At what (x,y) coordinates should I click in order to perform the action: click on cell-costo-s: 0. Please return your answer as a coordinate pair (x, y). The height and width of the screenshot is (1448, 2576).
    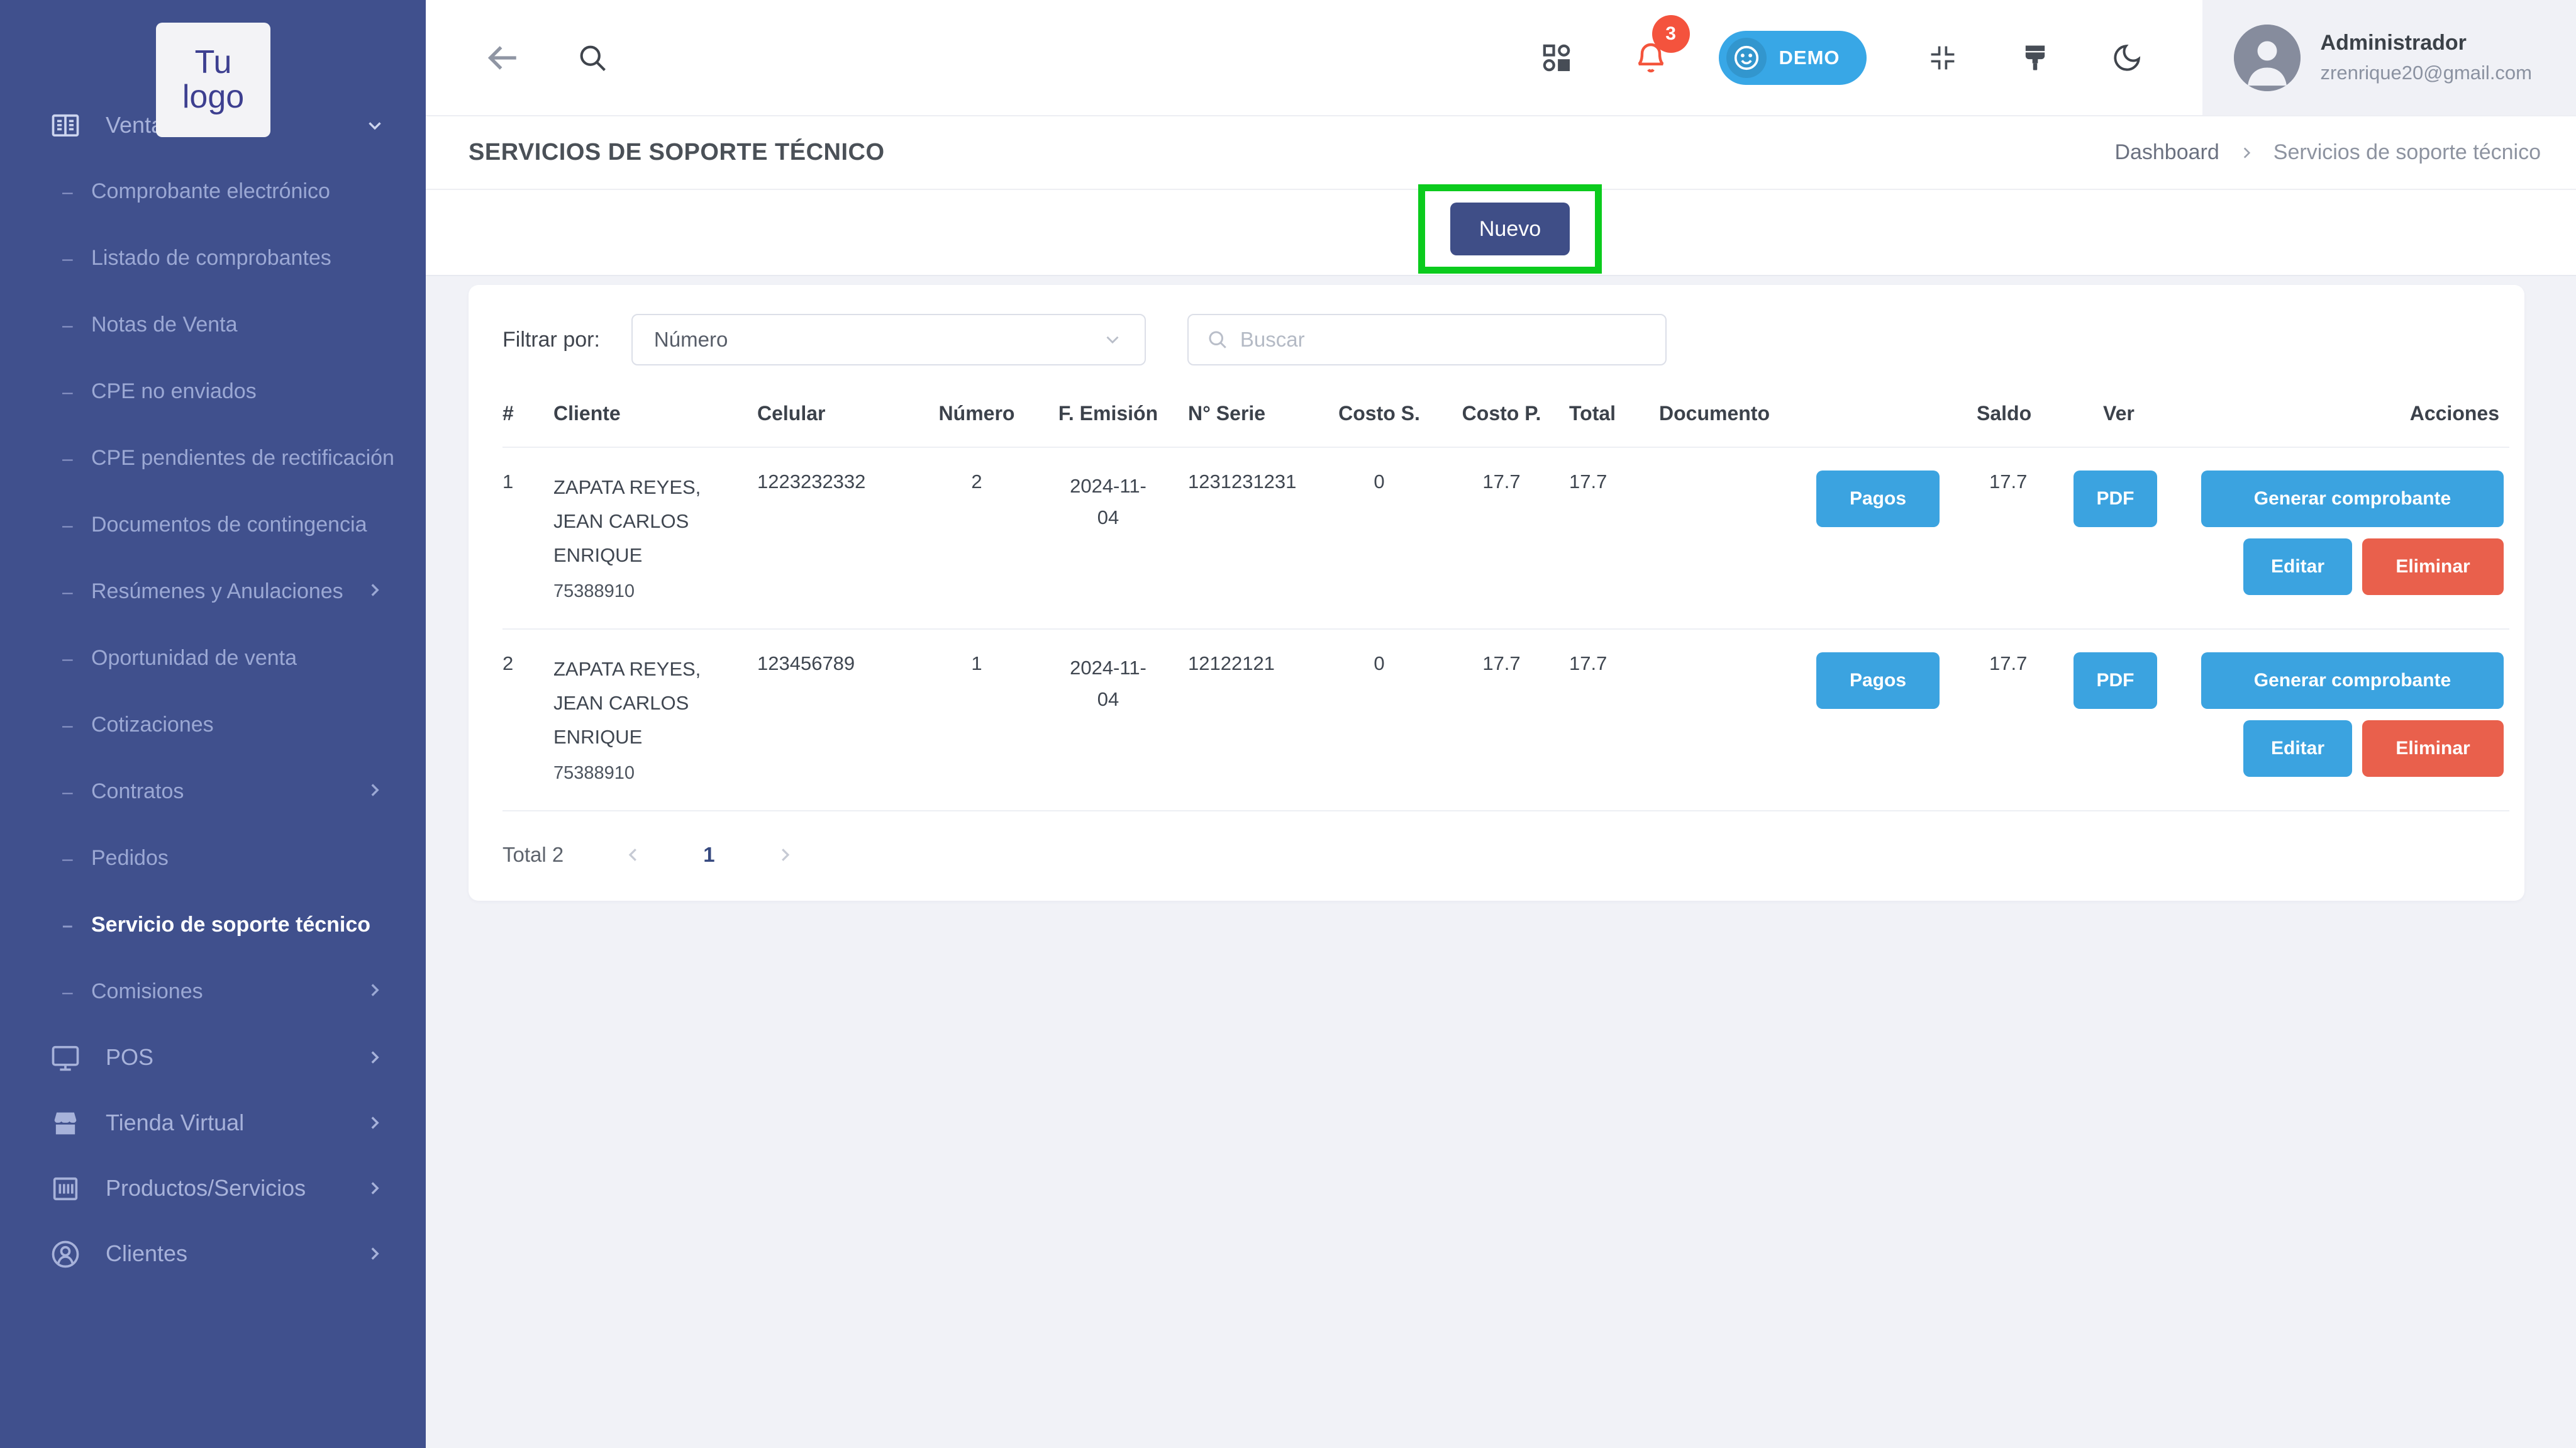
    Looking at the image, I should click on (1379, 663).